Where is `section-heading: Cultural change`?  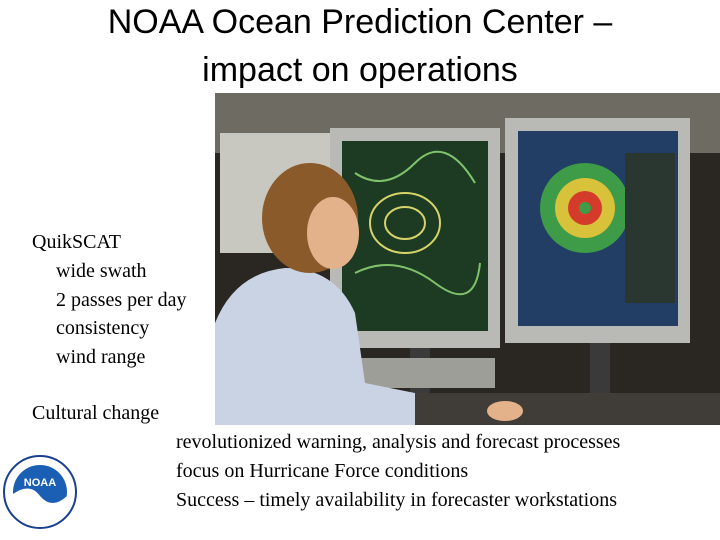
section-heading: Cultural change is located at coordinates (96, 413).